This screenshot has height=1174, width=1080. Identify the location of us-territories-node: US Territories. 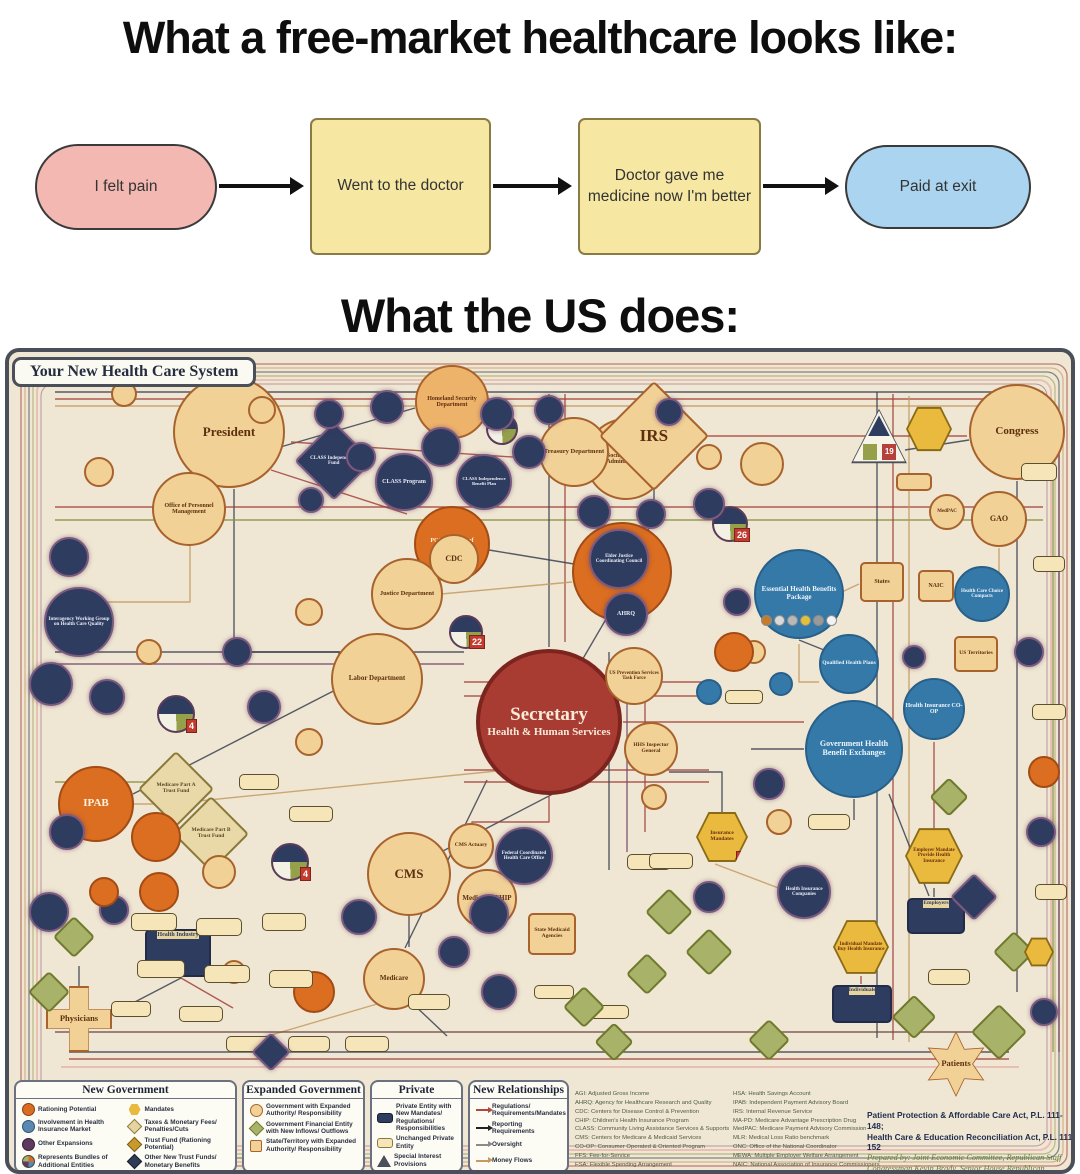
(976, 654).